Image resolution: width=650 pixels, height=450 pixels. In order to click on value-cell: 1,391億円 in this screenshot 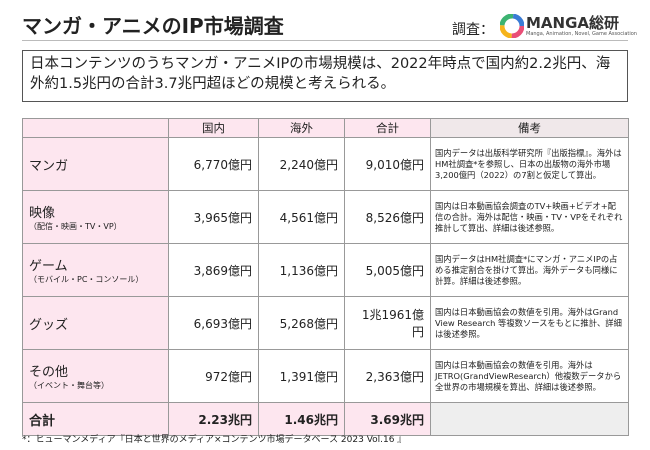, I will do `click(301, 376)`.